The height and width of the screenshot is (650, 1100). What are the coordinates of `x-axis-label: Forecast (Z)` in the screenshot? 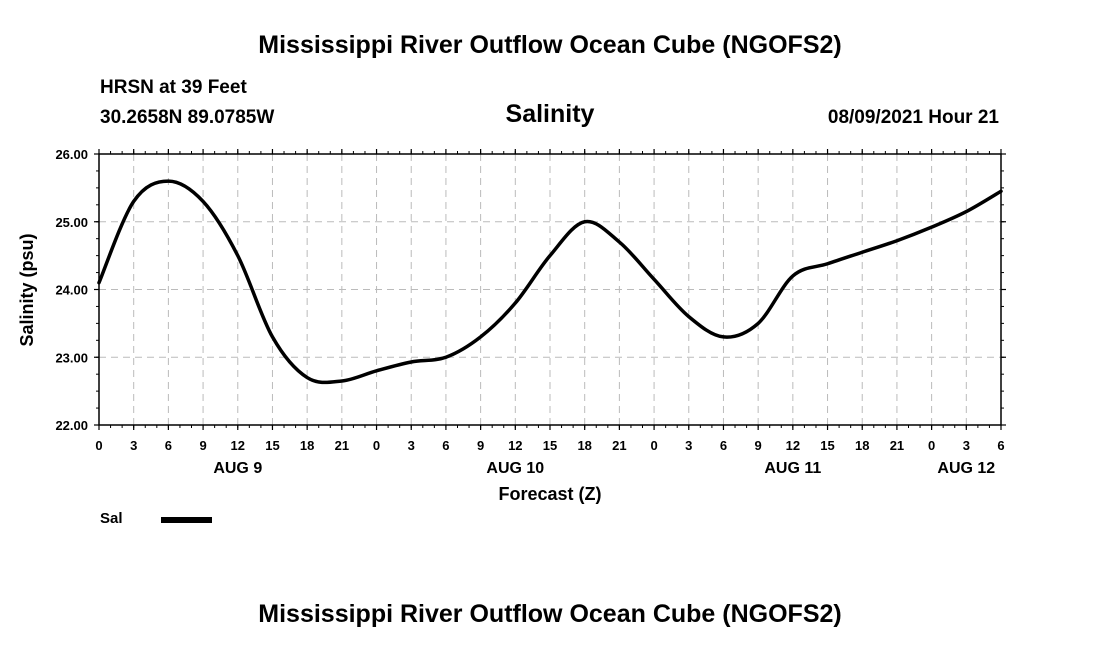 It's located at (549, 494).